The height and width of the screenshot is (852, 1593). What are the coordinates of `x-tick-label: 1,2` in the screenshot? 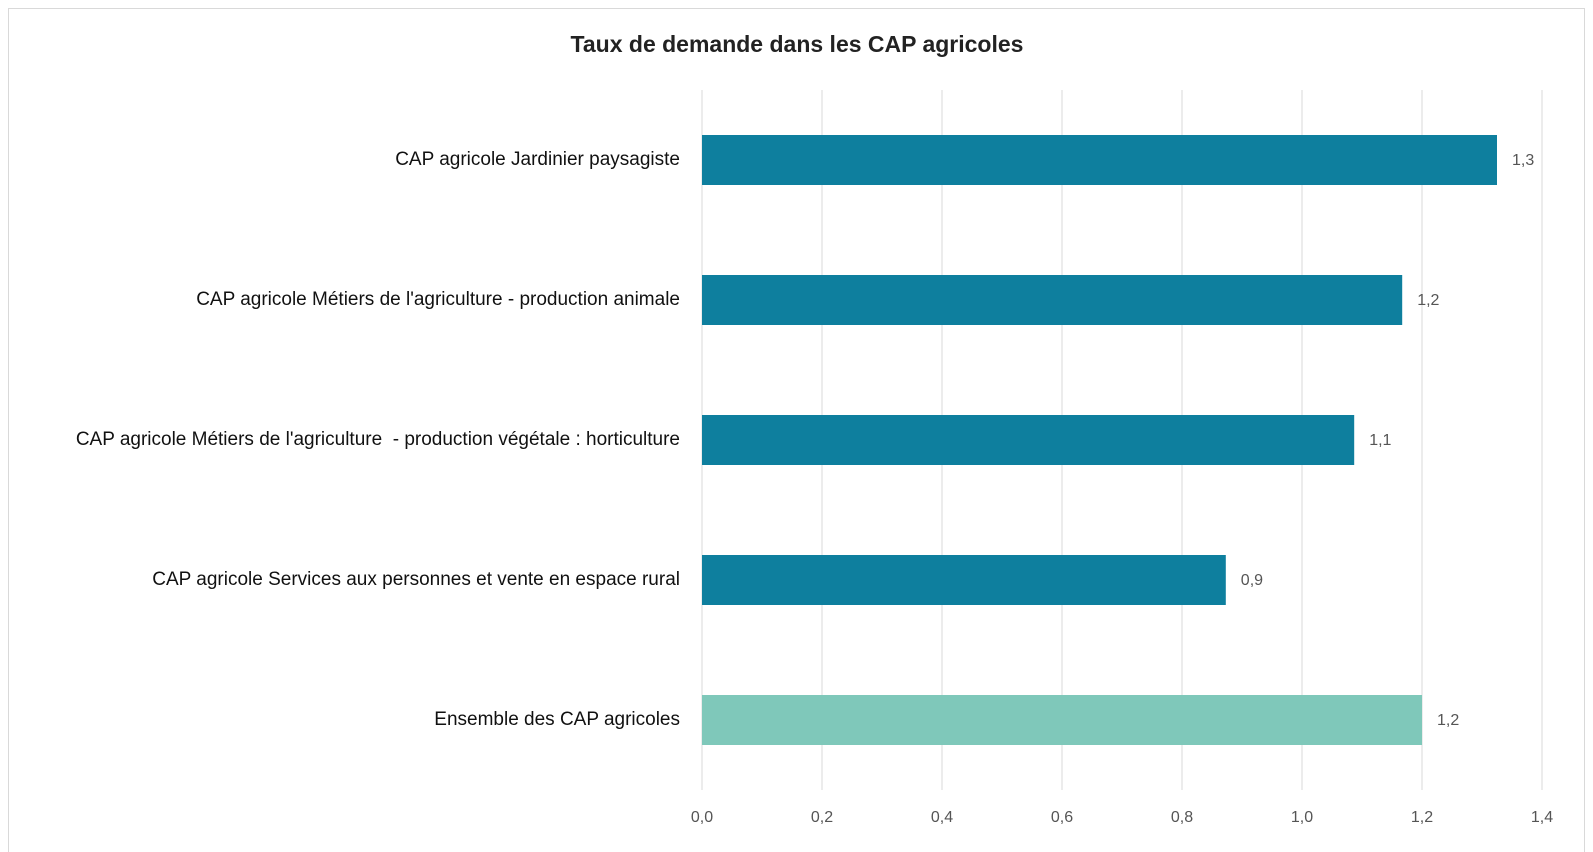 It's located at (1422, 817).